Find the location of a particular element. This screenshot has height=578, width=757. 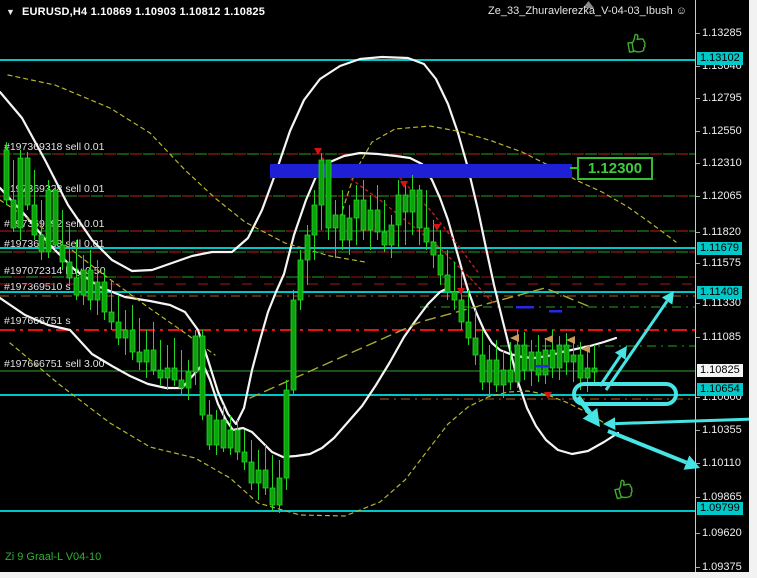

axis-price-label: 1.11679 is located at coordinates (719, 248).